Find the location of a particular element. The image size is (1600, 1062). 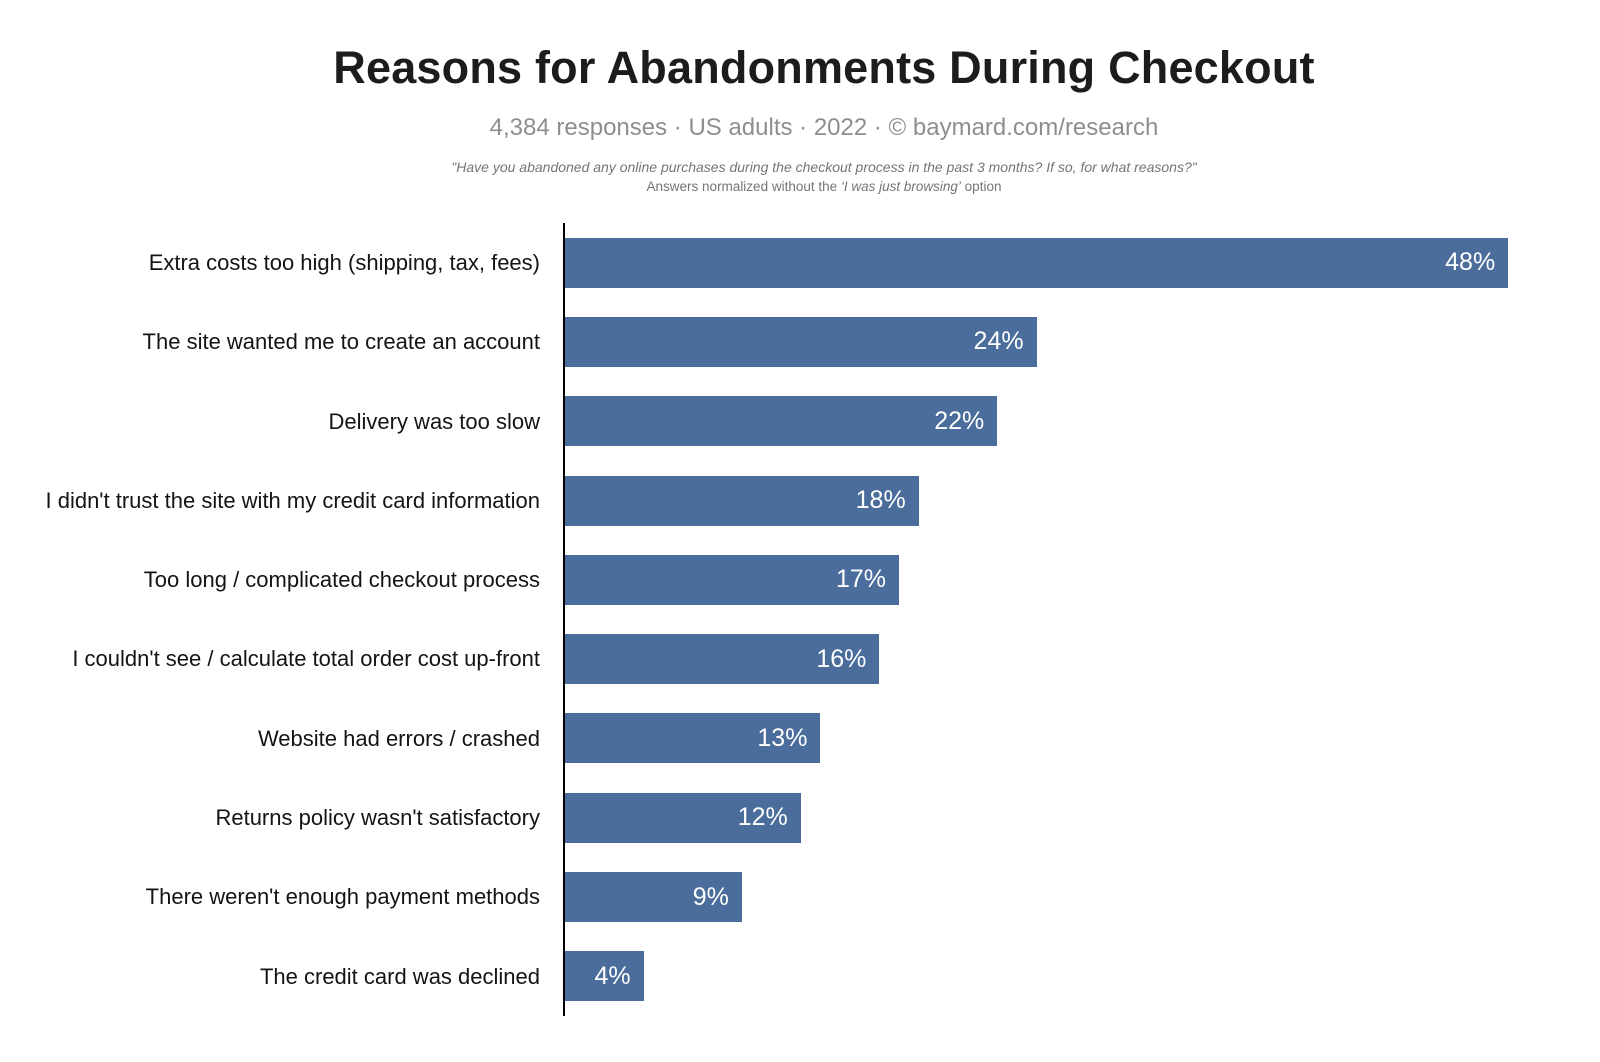

bar-track: 48% is located at coordinates (1081, 263).